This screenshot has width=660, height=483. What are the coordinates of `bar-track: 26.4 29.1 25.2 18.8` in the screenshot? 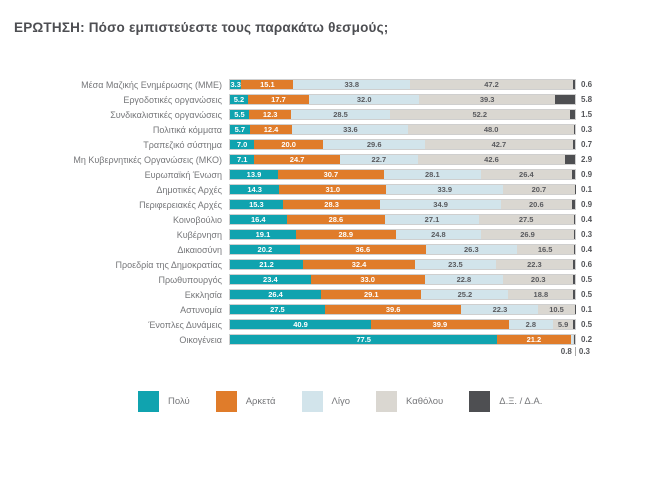 It's located at (402, 294).